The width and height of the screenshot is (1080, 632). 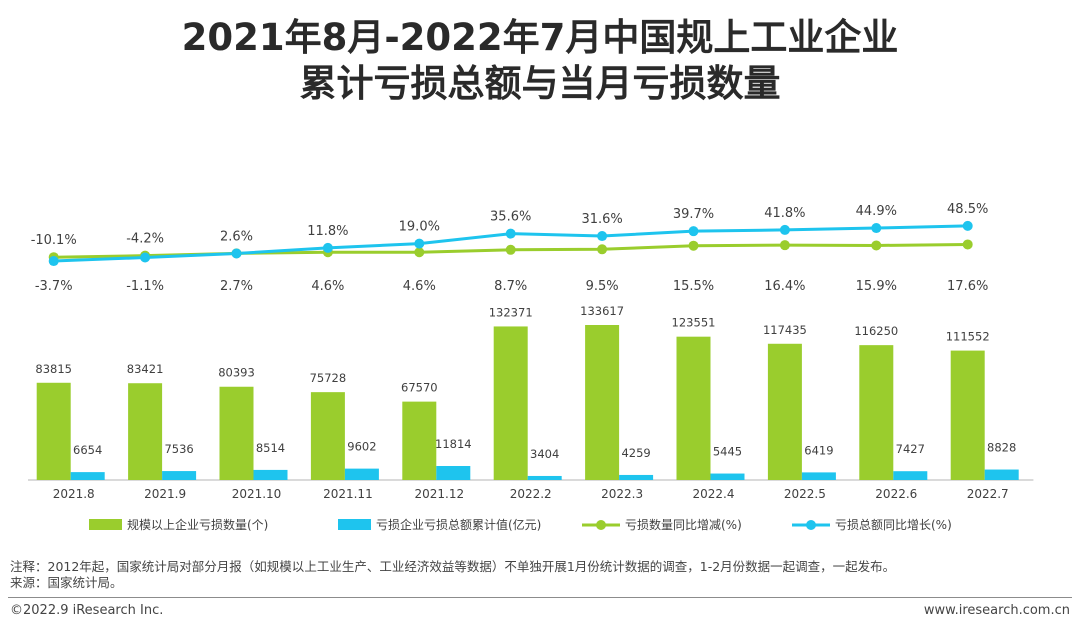 What do you see at coordinates (419, 388) in the screenshot?
I see `bar-label-loss-count: 67570` at bounding box center [419, 388].